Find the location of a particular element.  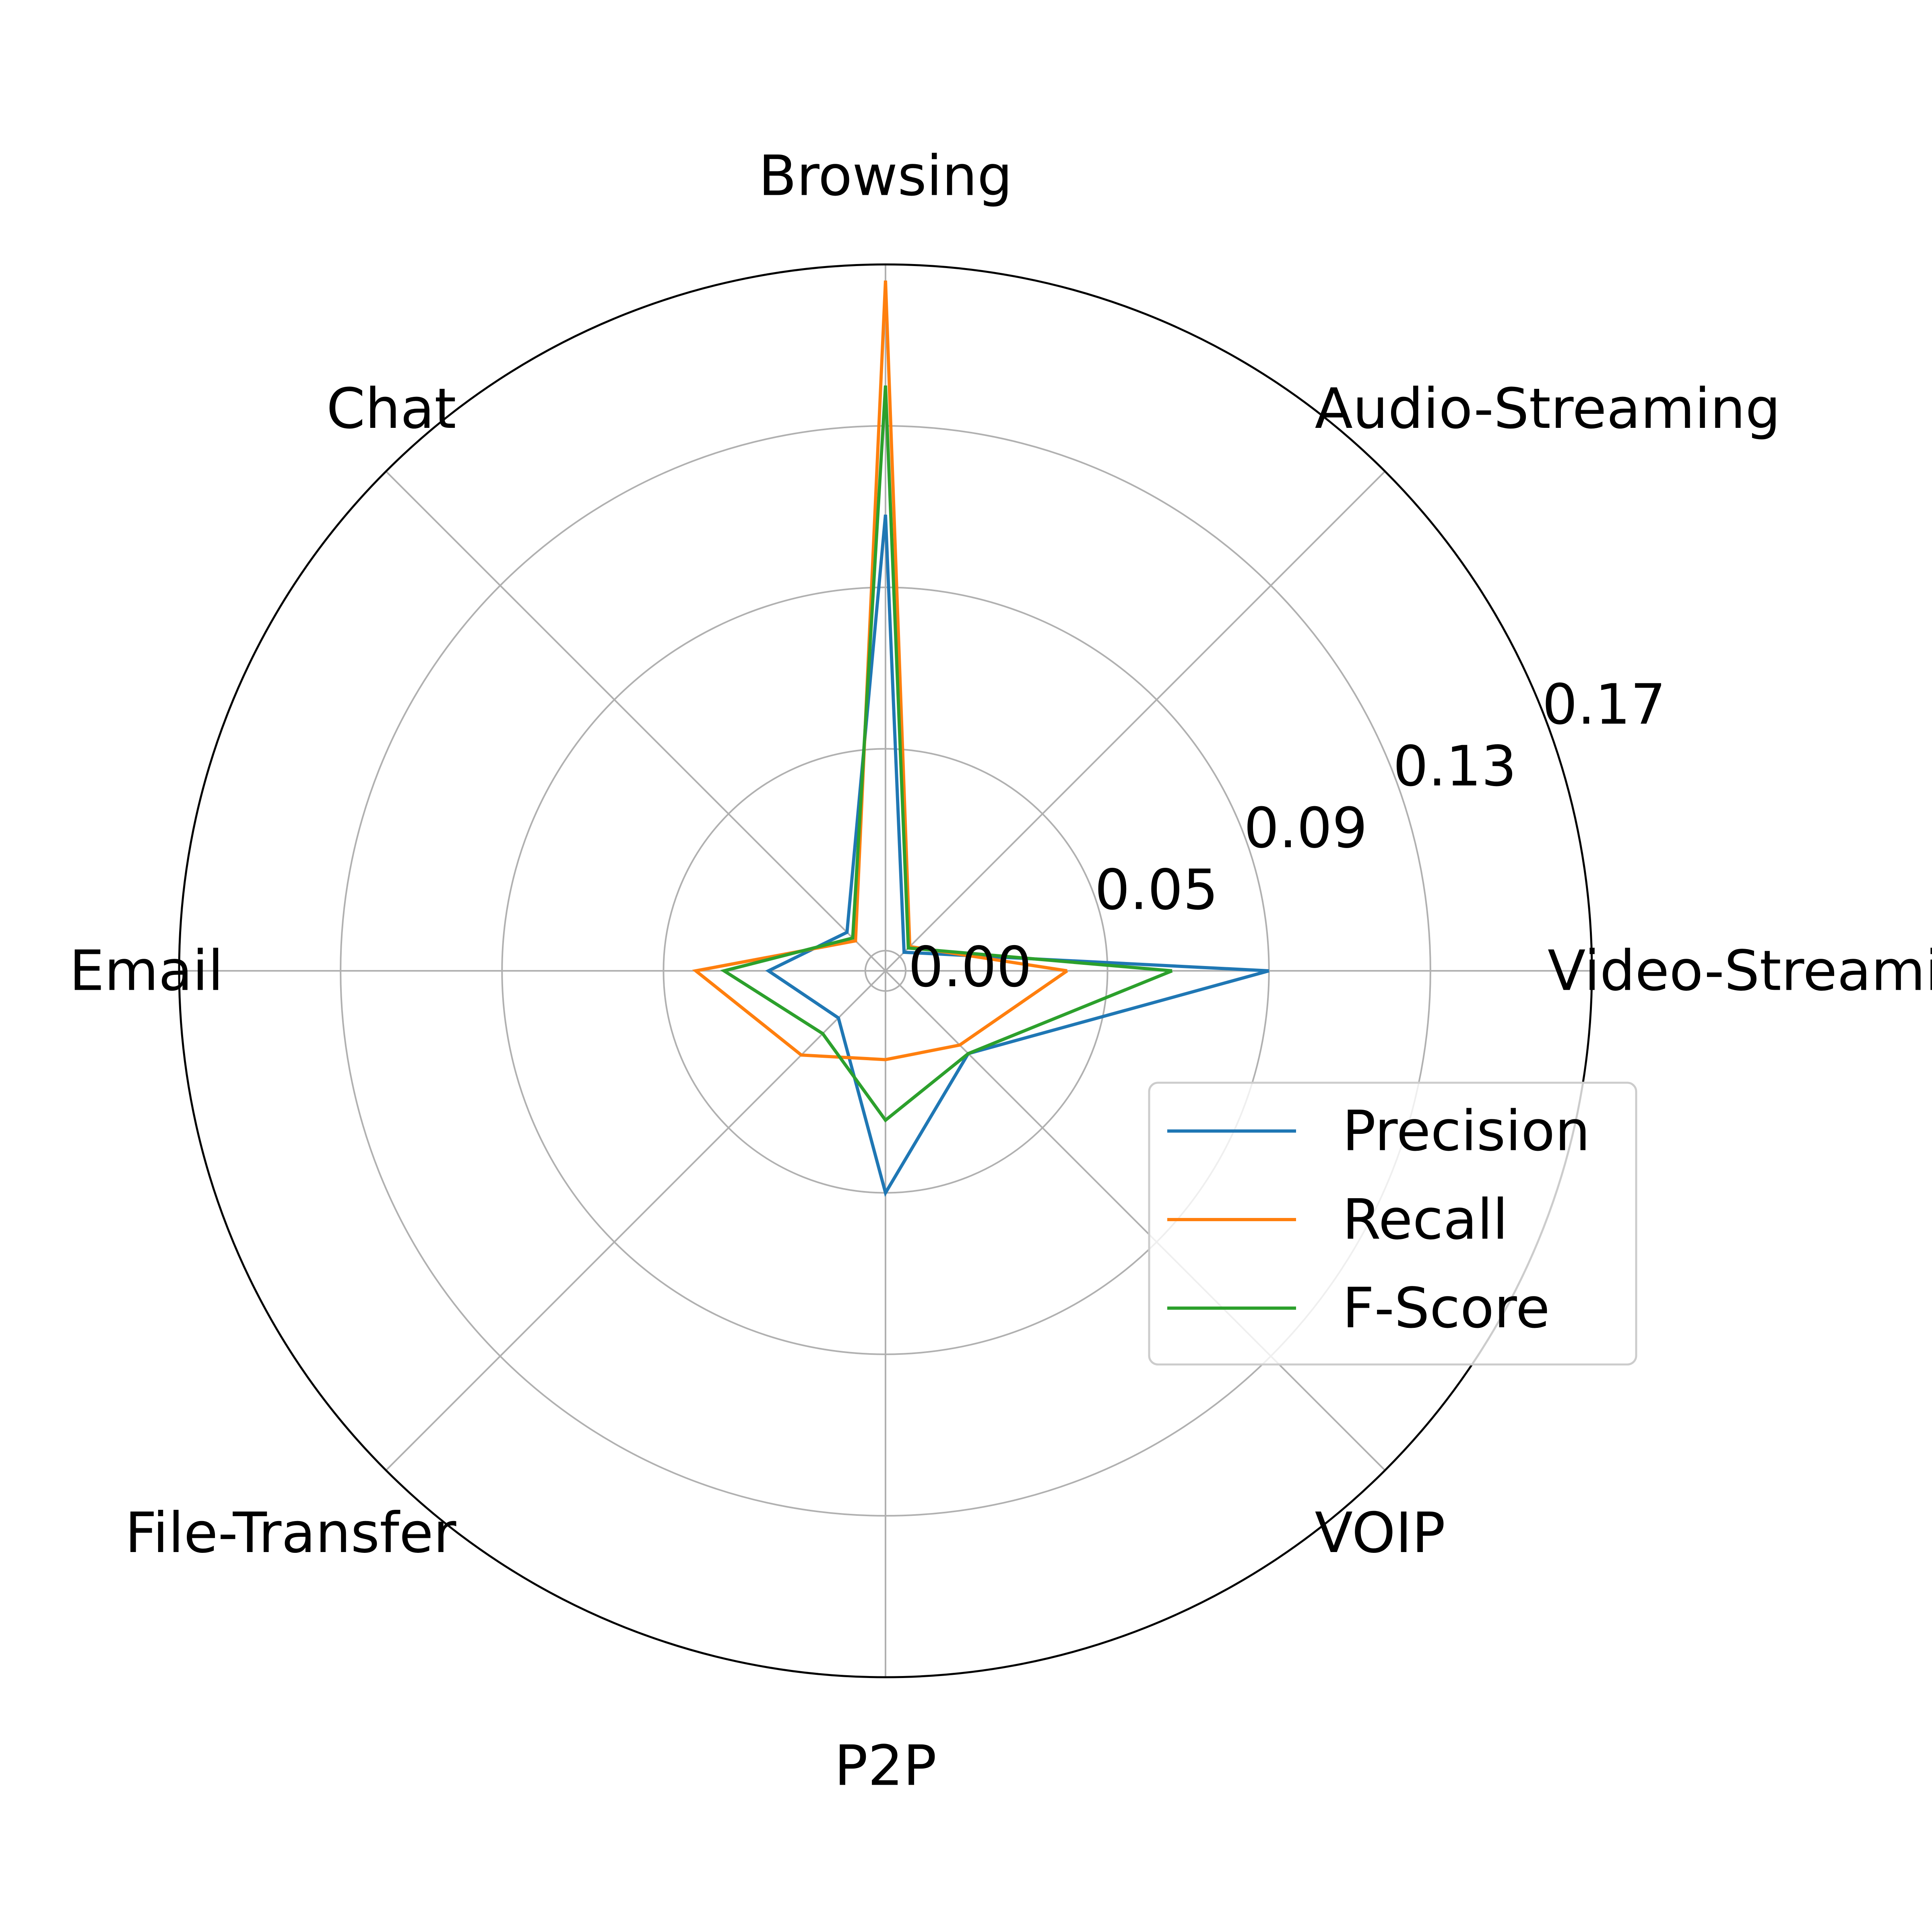

radial-tick-label-1: 0.05 is located at coordinates (1156, 889).